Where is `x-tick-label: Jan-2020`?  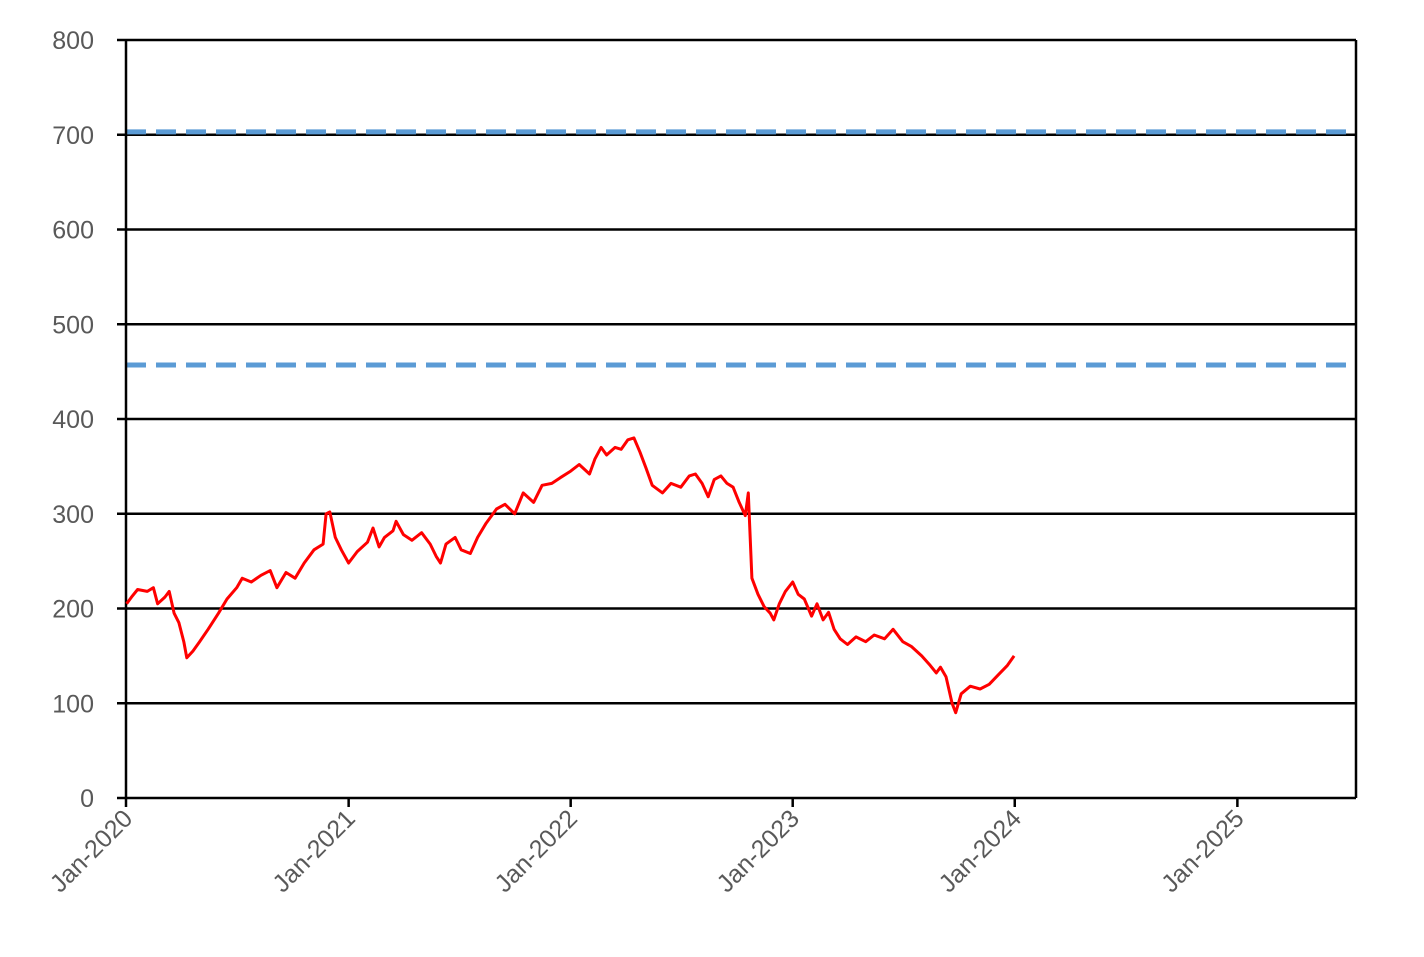
x-tick-label: Jan-2020 is located at coordinates (92, 851).